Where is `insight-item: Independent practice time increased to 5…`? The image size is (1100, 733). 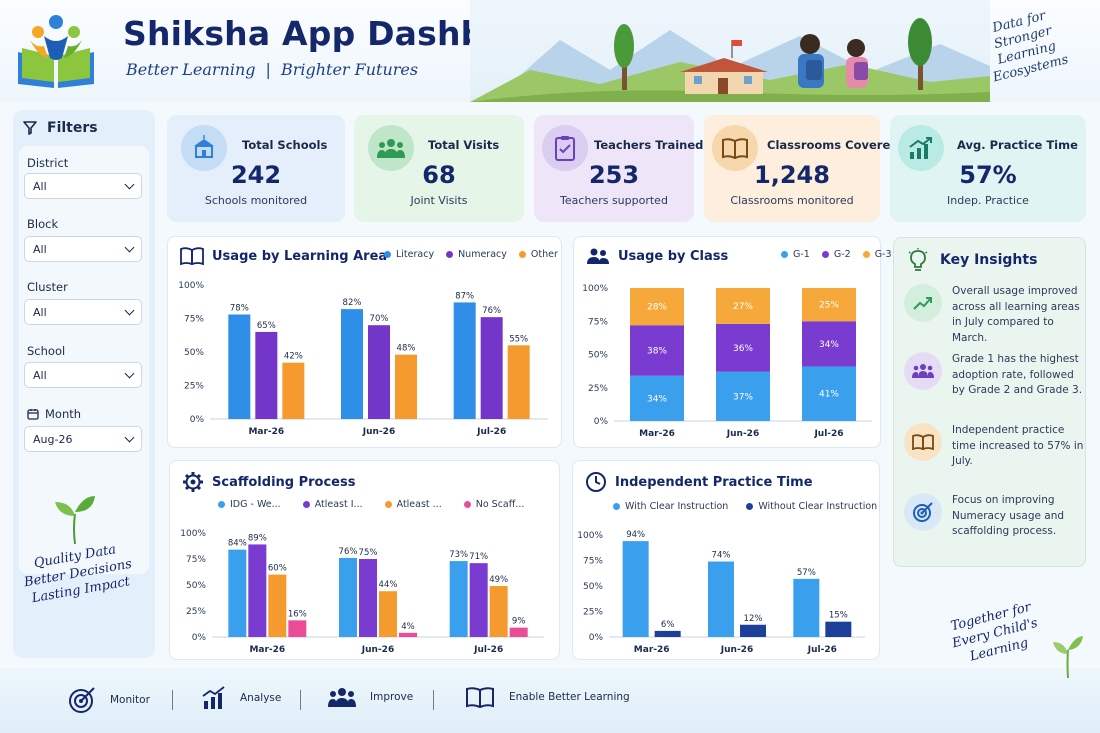 insight-item: Independent practice time increased to 5… is located at coordinates (994, 446).